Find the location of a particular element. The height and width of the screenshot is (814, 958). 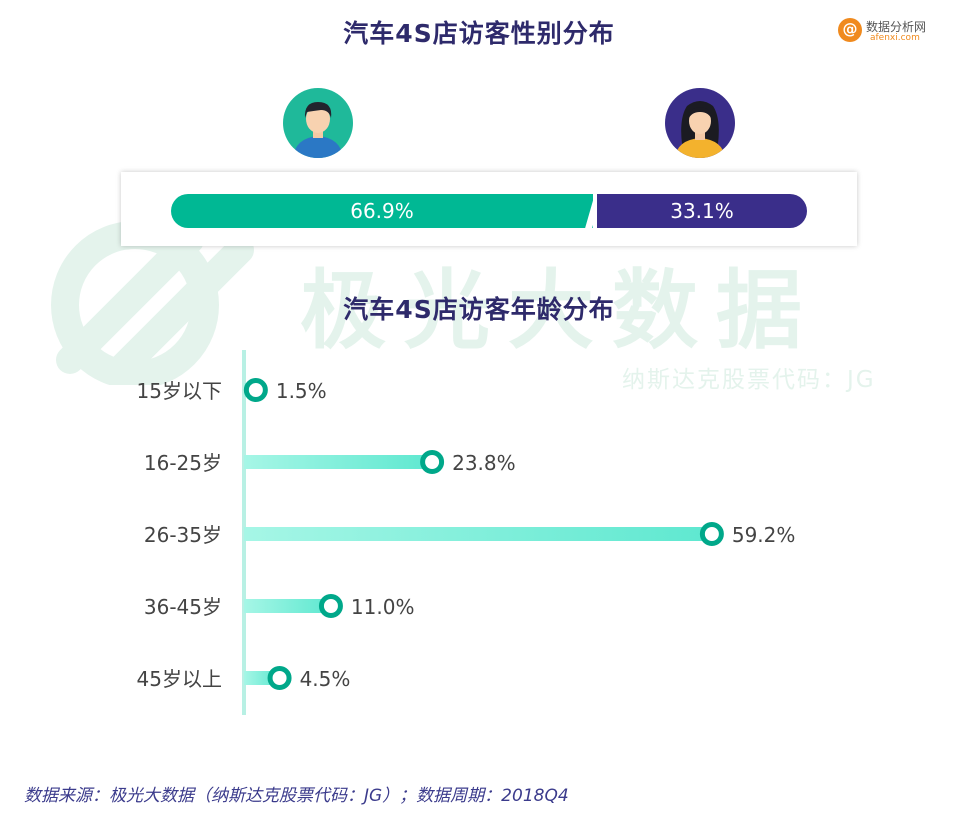

age-value-label: 59.2% is located at coordinates (764, 535).